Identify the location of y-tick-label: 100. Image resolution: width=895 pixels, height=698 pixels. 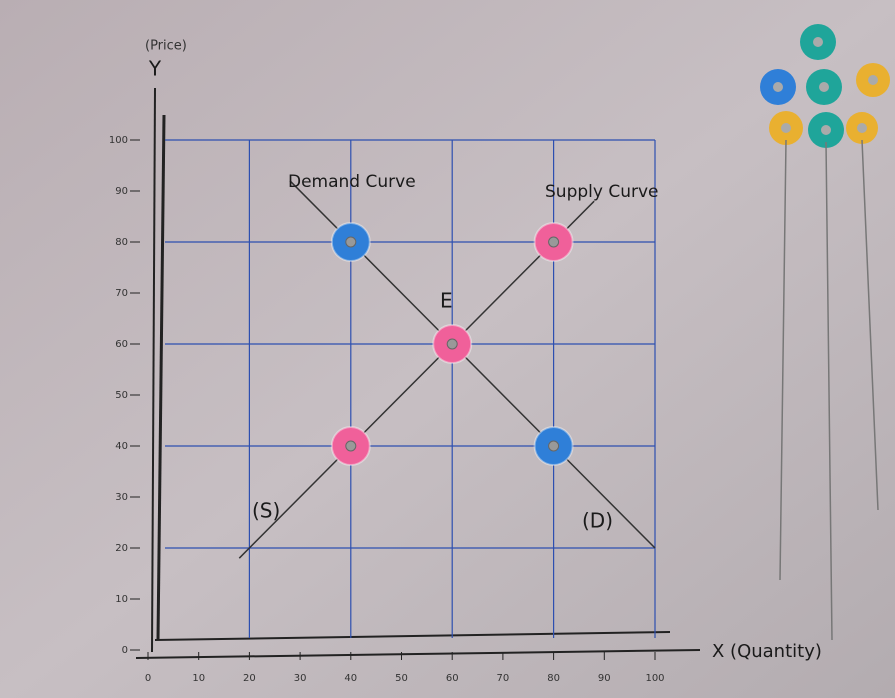
(118, 140).